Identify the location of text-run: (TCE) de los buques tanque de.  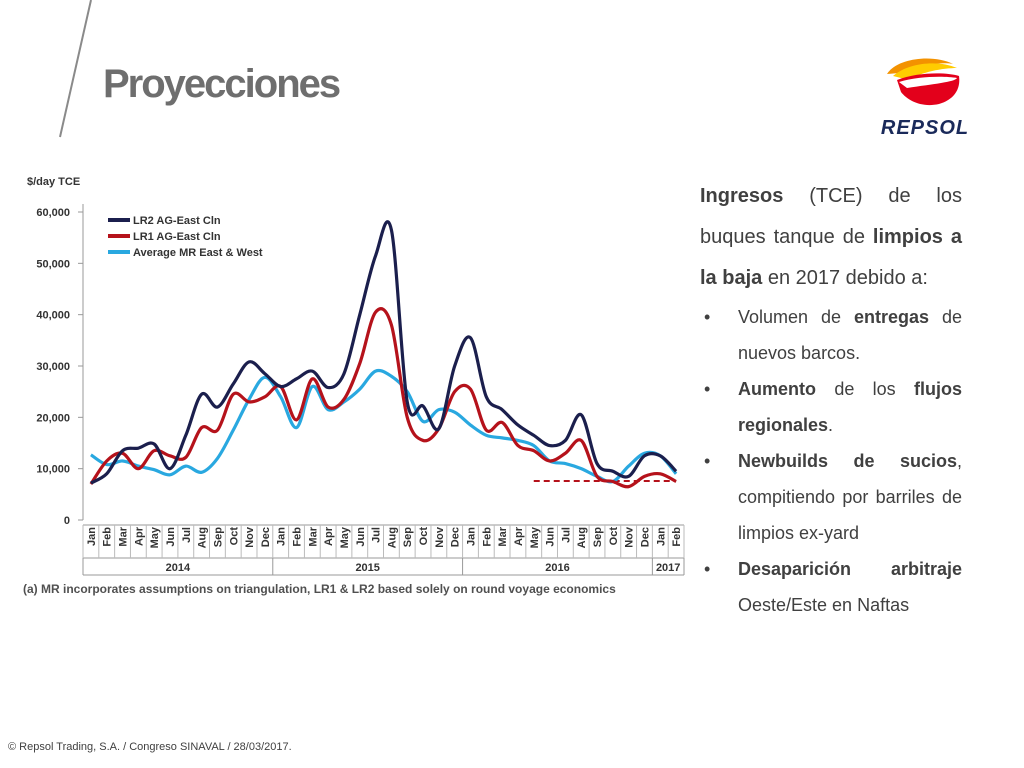
(831, 216).